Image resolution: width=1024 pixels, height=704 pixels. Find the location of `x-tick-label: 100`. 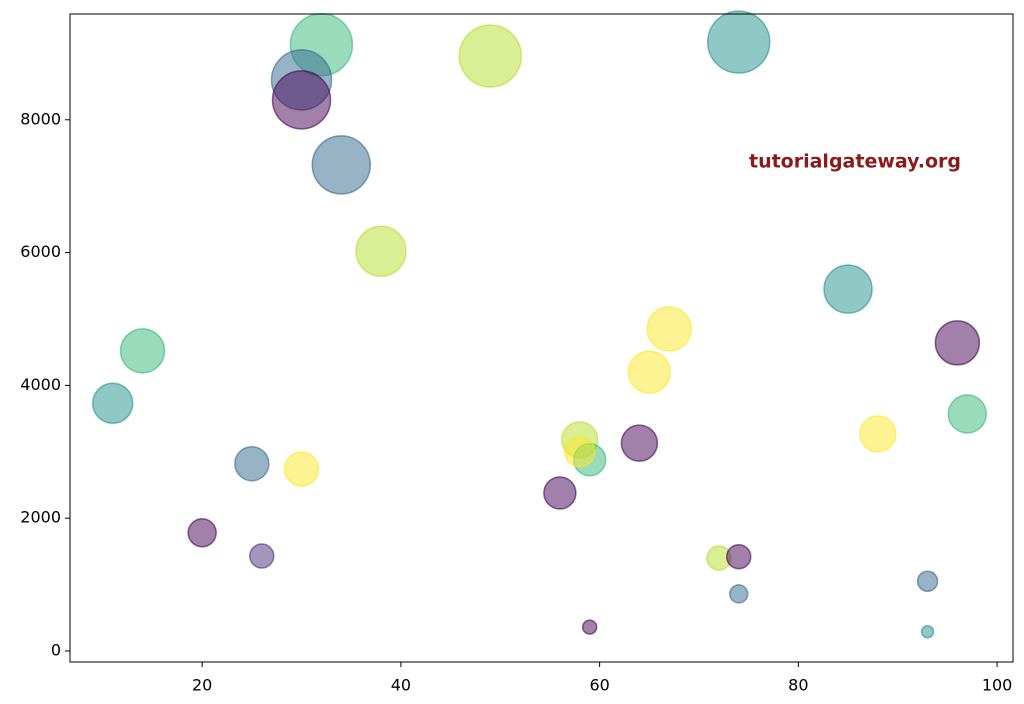

x-tick-label: 100 is located at coordinates (997, 685).